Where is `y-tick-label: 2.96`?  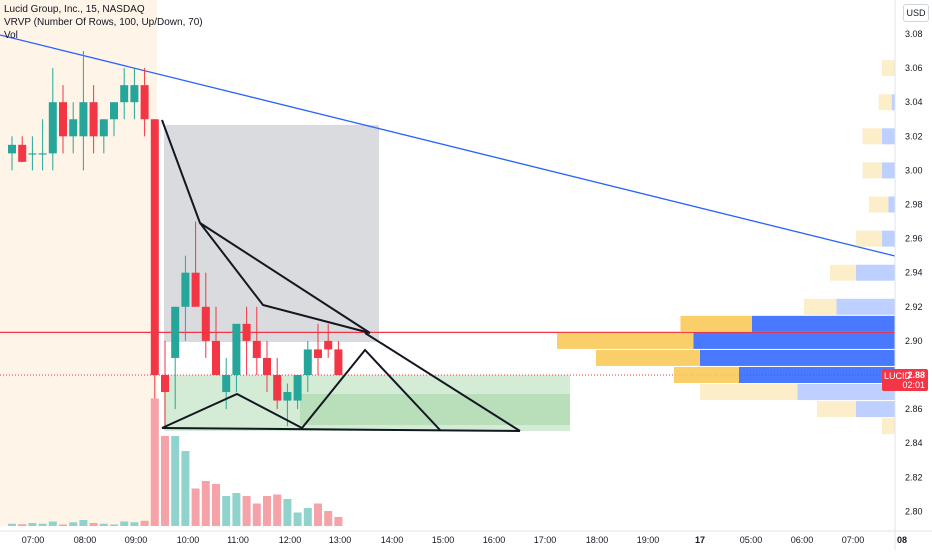 y-tick-label: 2.96 is located at coordinates (914, 239).